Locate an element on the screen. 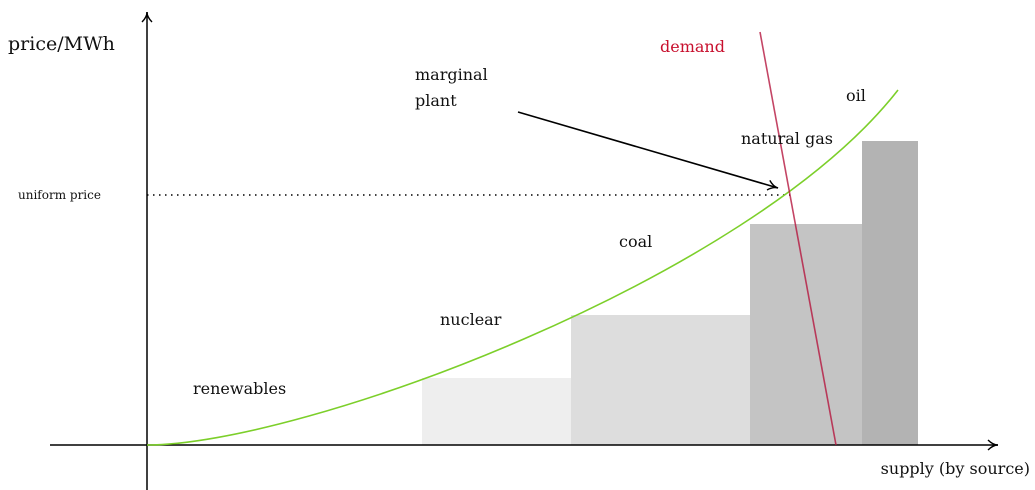  y-label: price/MWh is located at coordinates (61, 44).